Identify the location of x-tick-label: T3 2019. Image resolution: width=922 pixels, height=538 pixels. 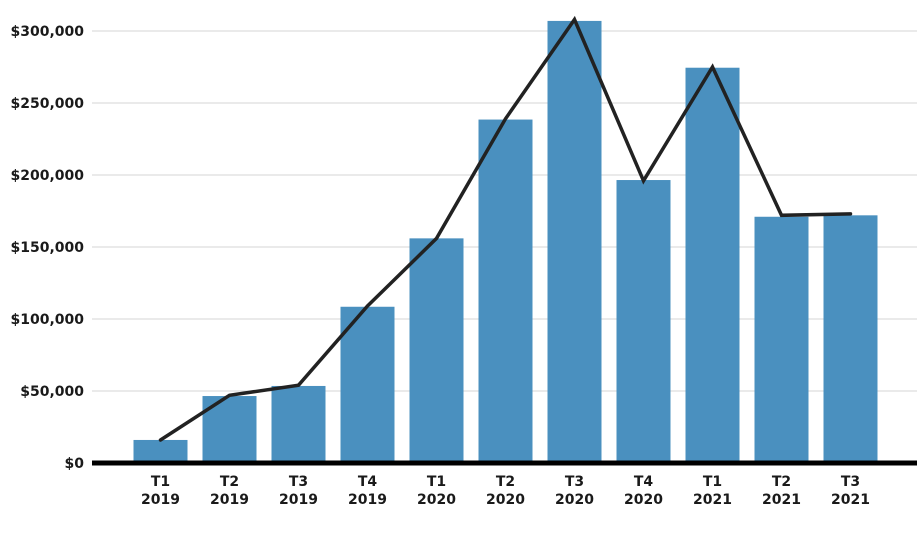
(298, 491).